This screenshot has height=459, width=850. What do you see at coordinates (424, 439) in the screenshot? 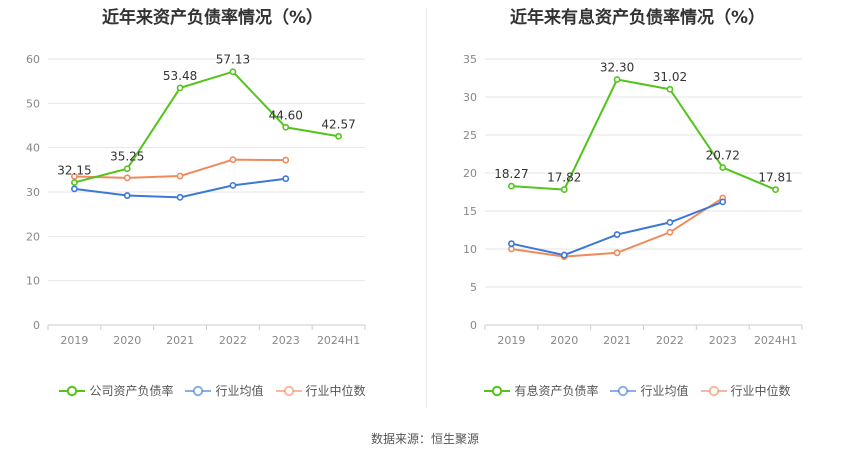
I see `data-source-note: 数据来源：恒生聚源` at bounding box center [424, 439].